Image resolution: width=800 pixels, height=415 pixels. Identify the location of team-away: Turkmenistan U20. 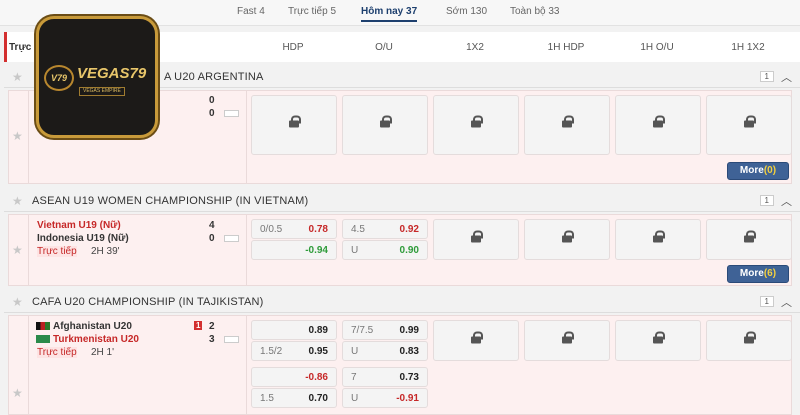
(87, 339).